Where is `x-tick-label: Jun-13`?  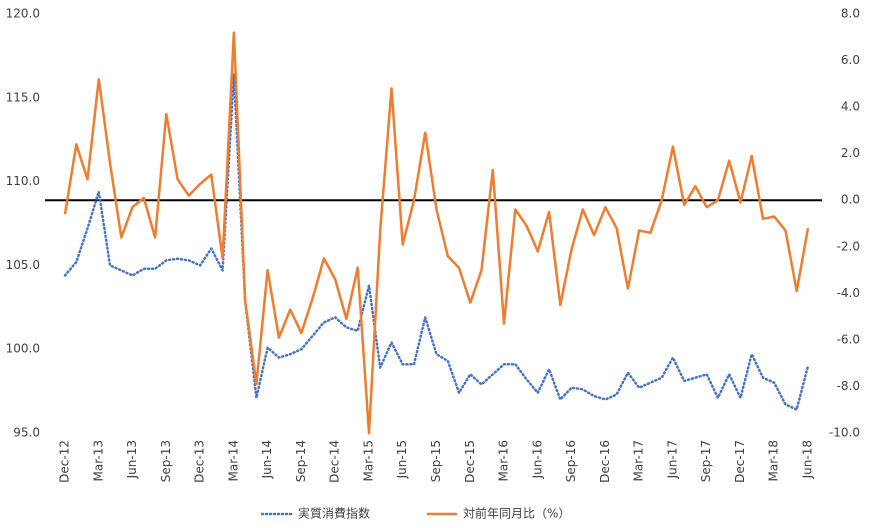
x-tick-label: Jun-13 is located at coordinates (132, 459).